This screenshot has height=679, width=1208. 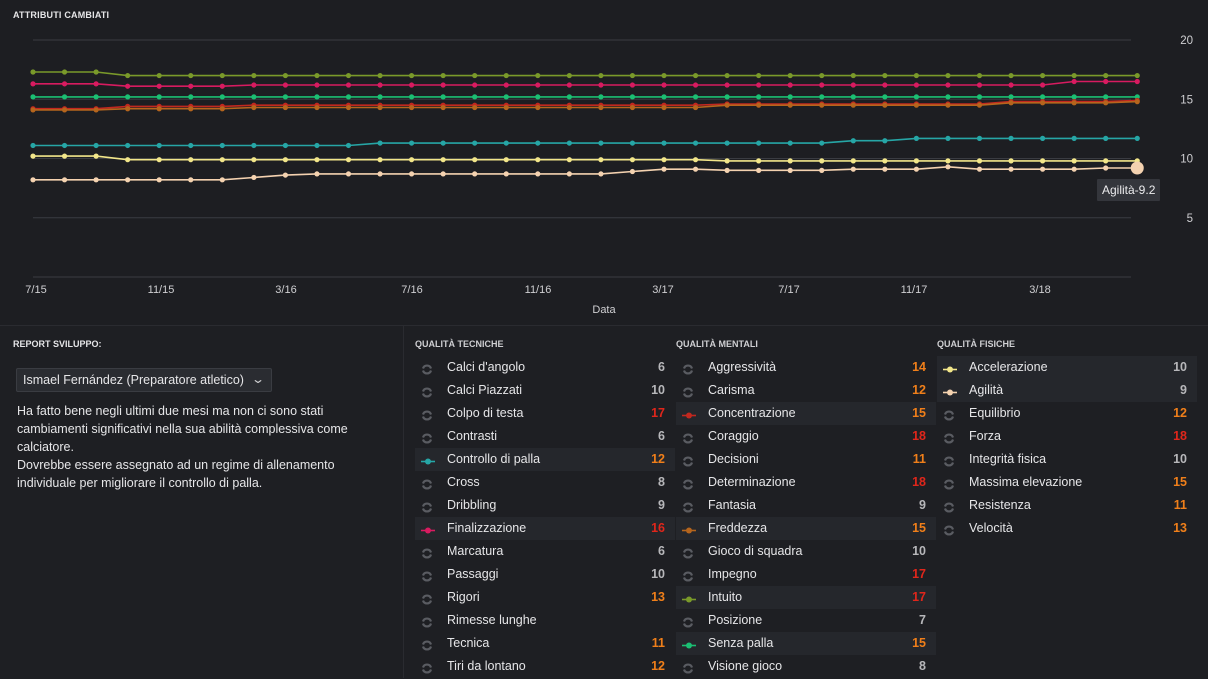 I want to click on attribute-row: Agilità 9, so click(x=1067, y=390).